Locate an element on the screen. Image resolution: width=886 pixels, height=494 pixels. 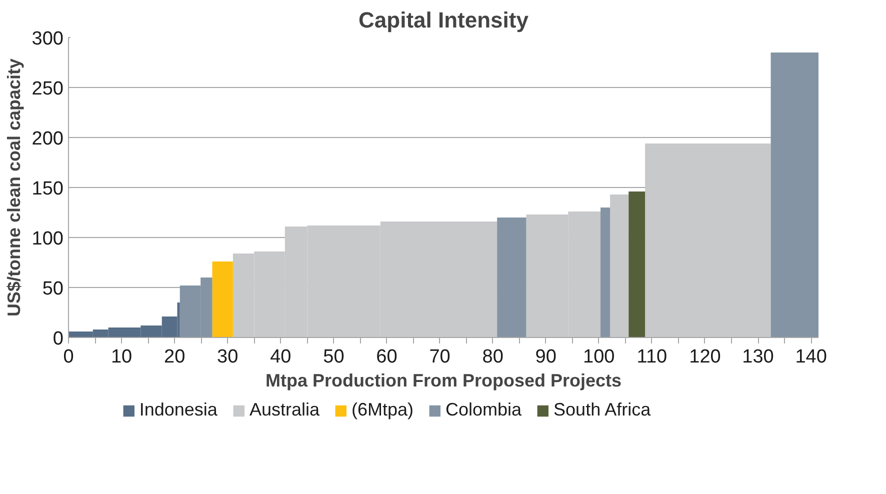
legend-label: Colombia is located at coordinates (483, 410).